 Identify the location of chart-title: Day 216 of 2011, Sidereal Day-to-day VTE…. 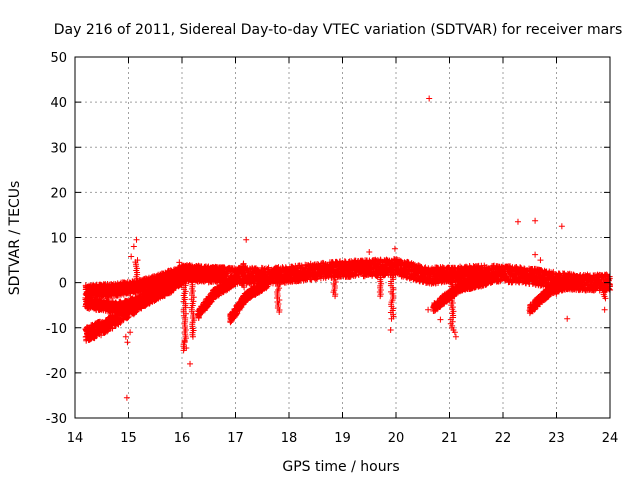
(338, 30).